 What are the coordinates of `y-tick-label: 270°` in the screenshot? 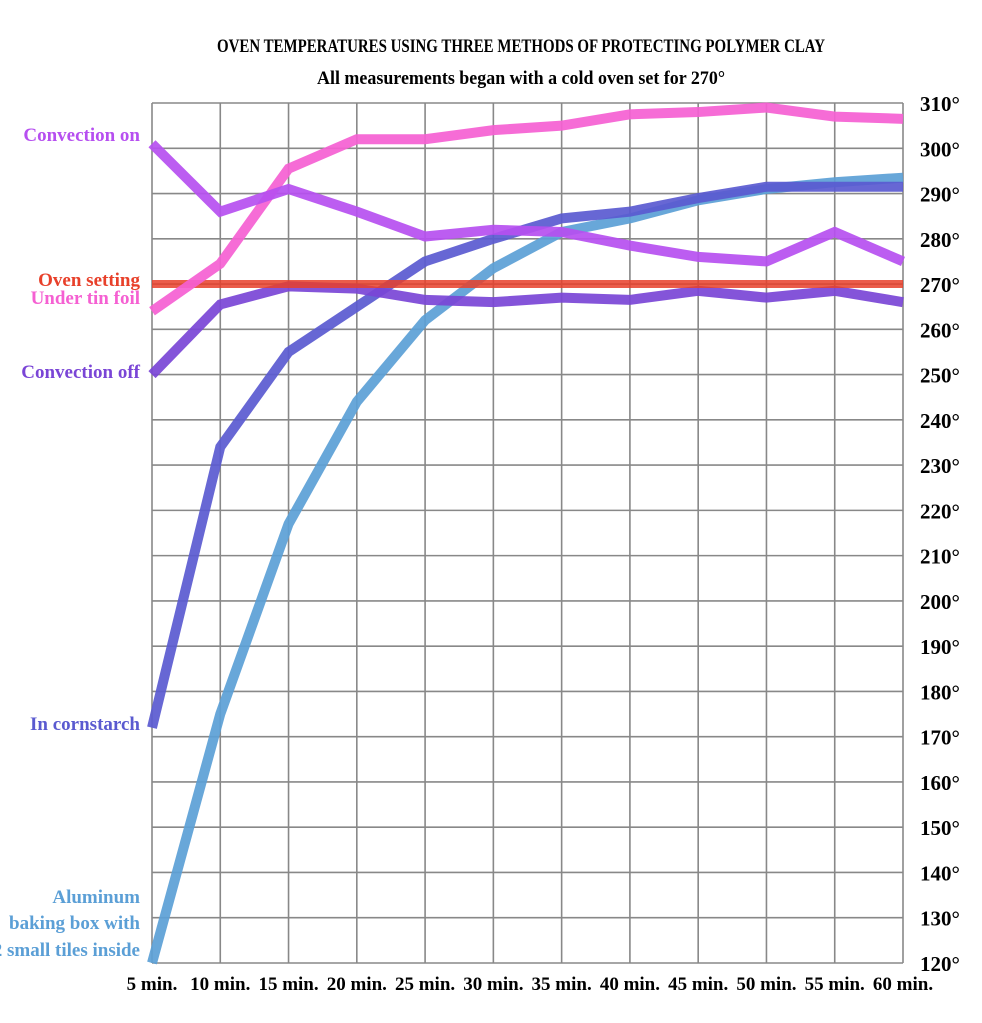 It's located at (940, 285).